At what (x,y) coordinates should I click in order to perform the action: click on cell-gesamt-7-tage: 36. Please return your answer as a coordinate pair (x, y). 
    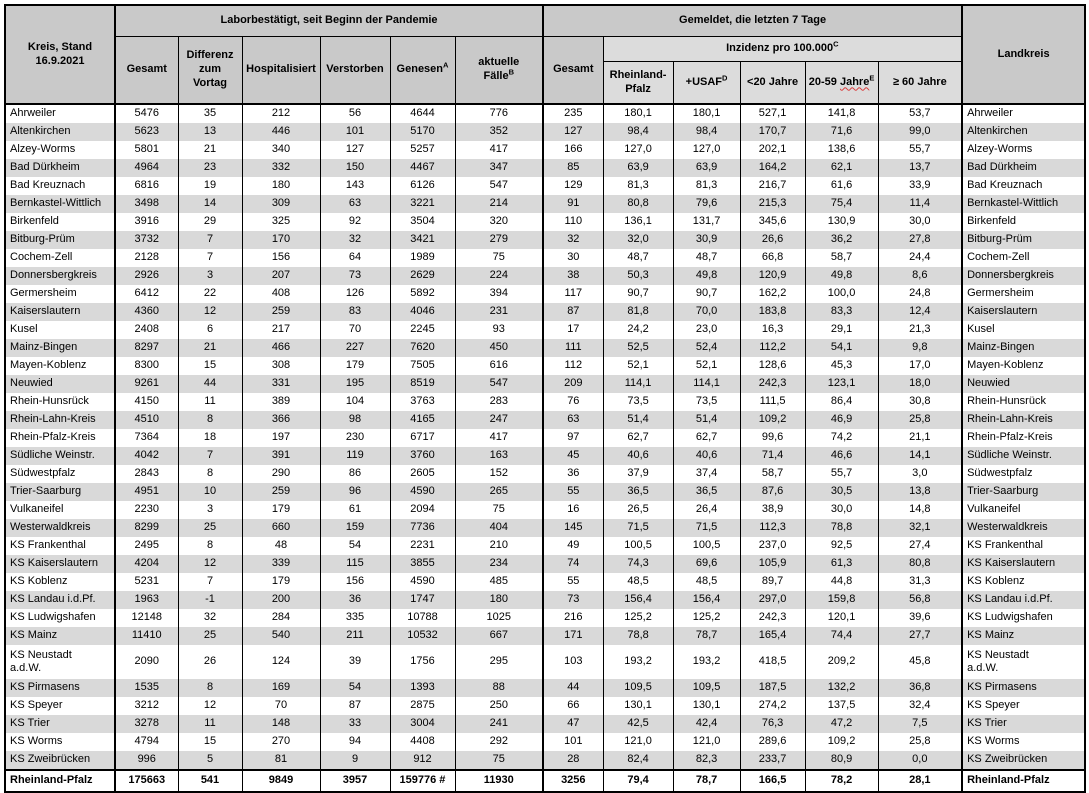
    Looking at the image, I should click on (573, 474).